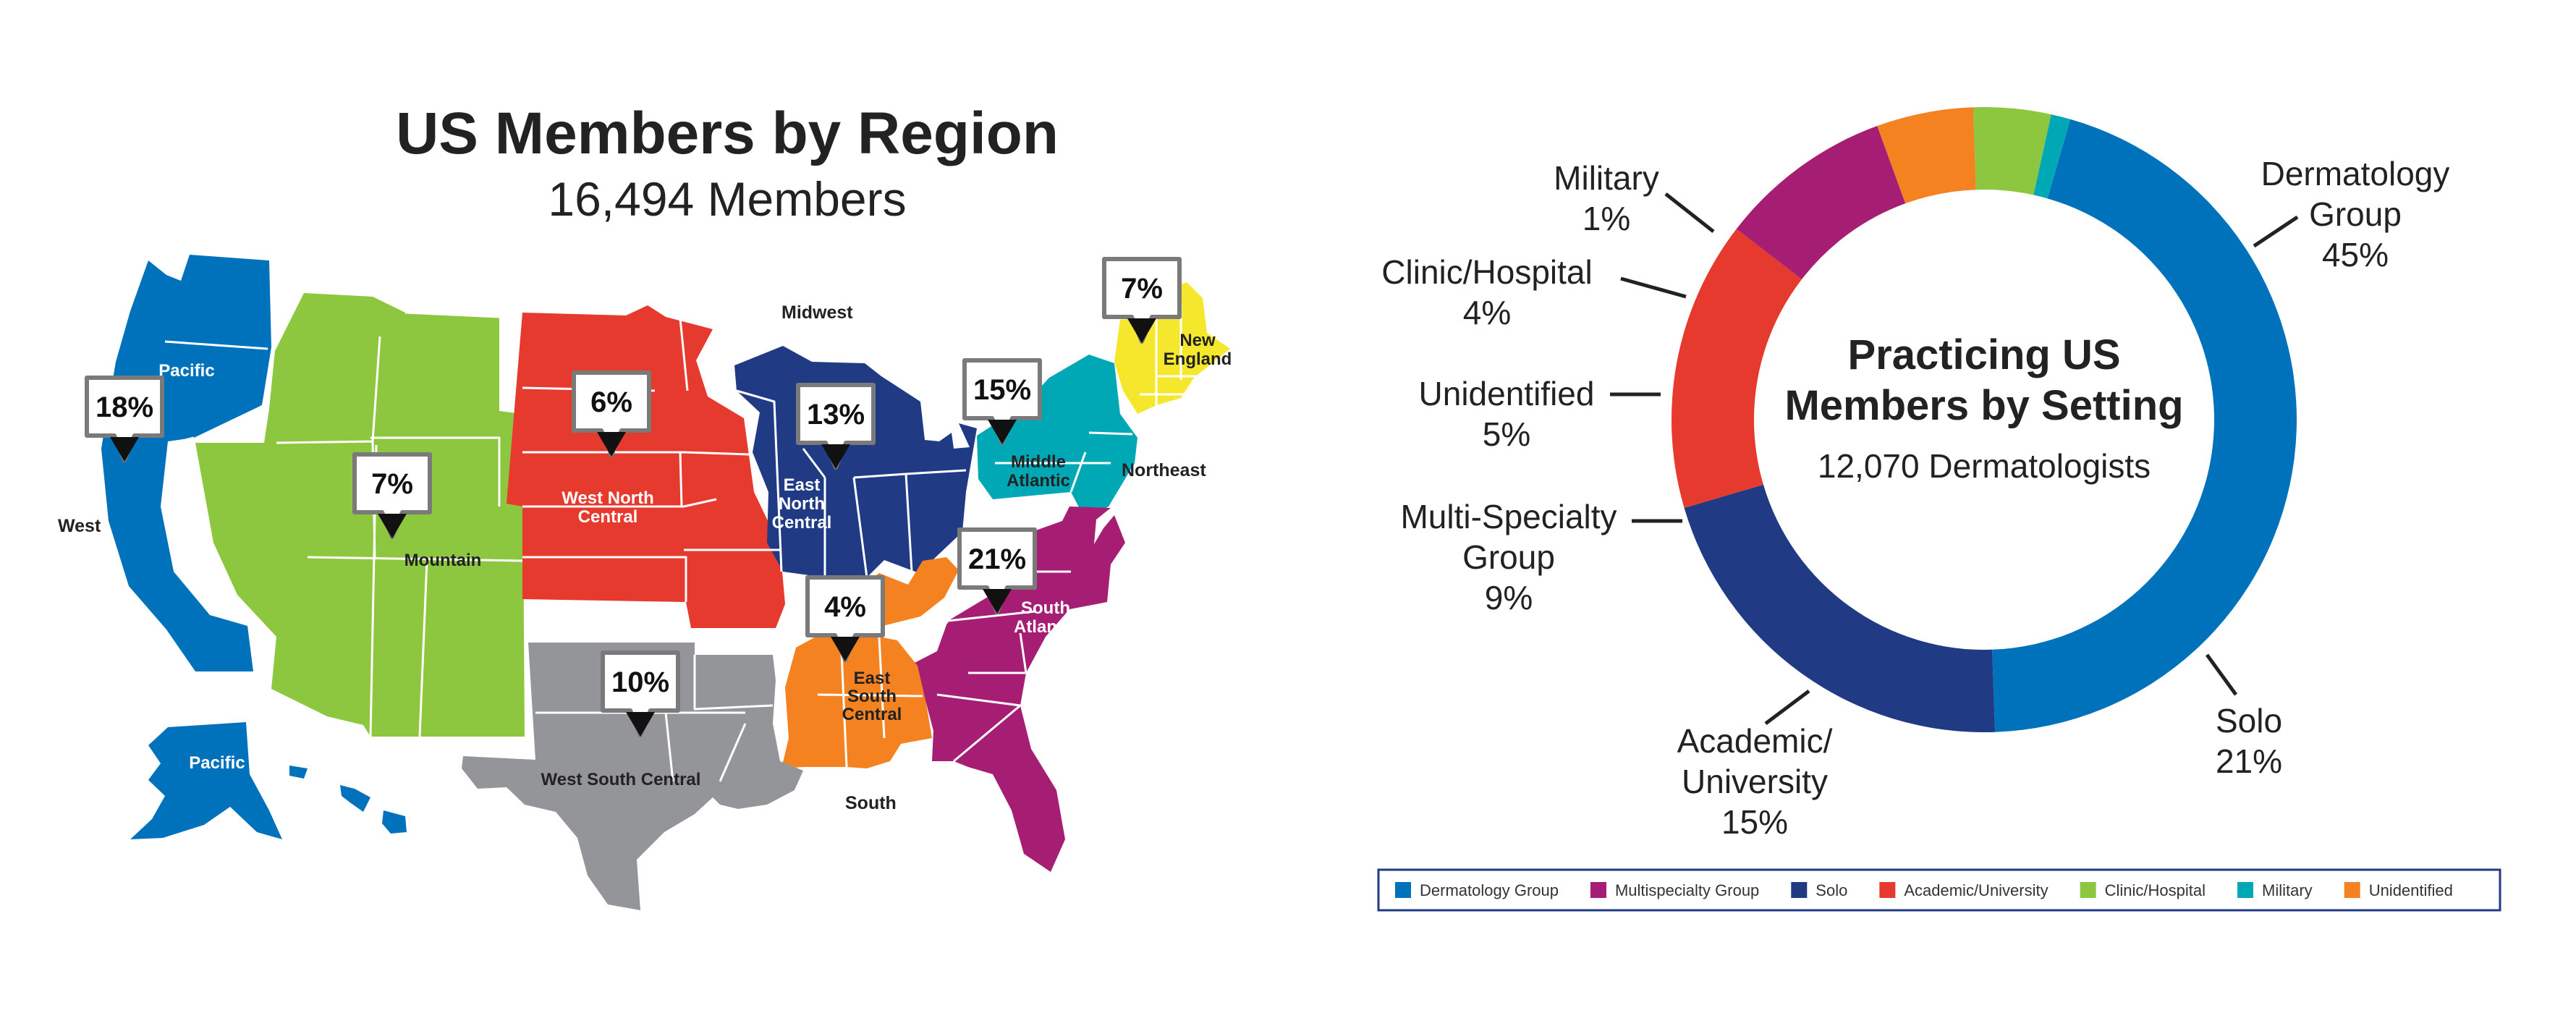 The image size is (2576, 1013). I want to click on region-label-pacific: Pacific, so click(186, 371).